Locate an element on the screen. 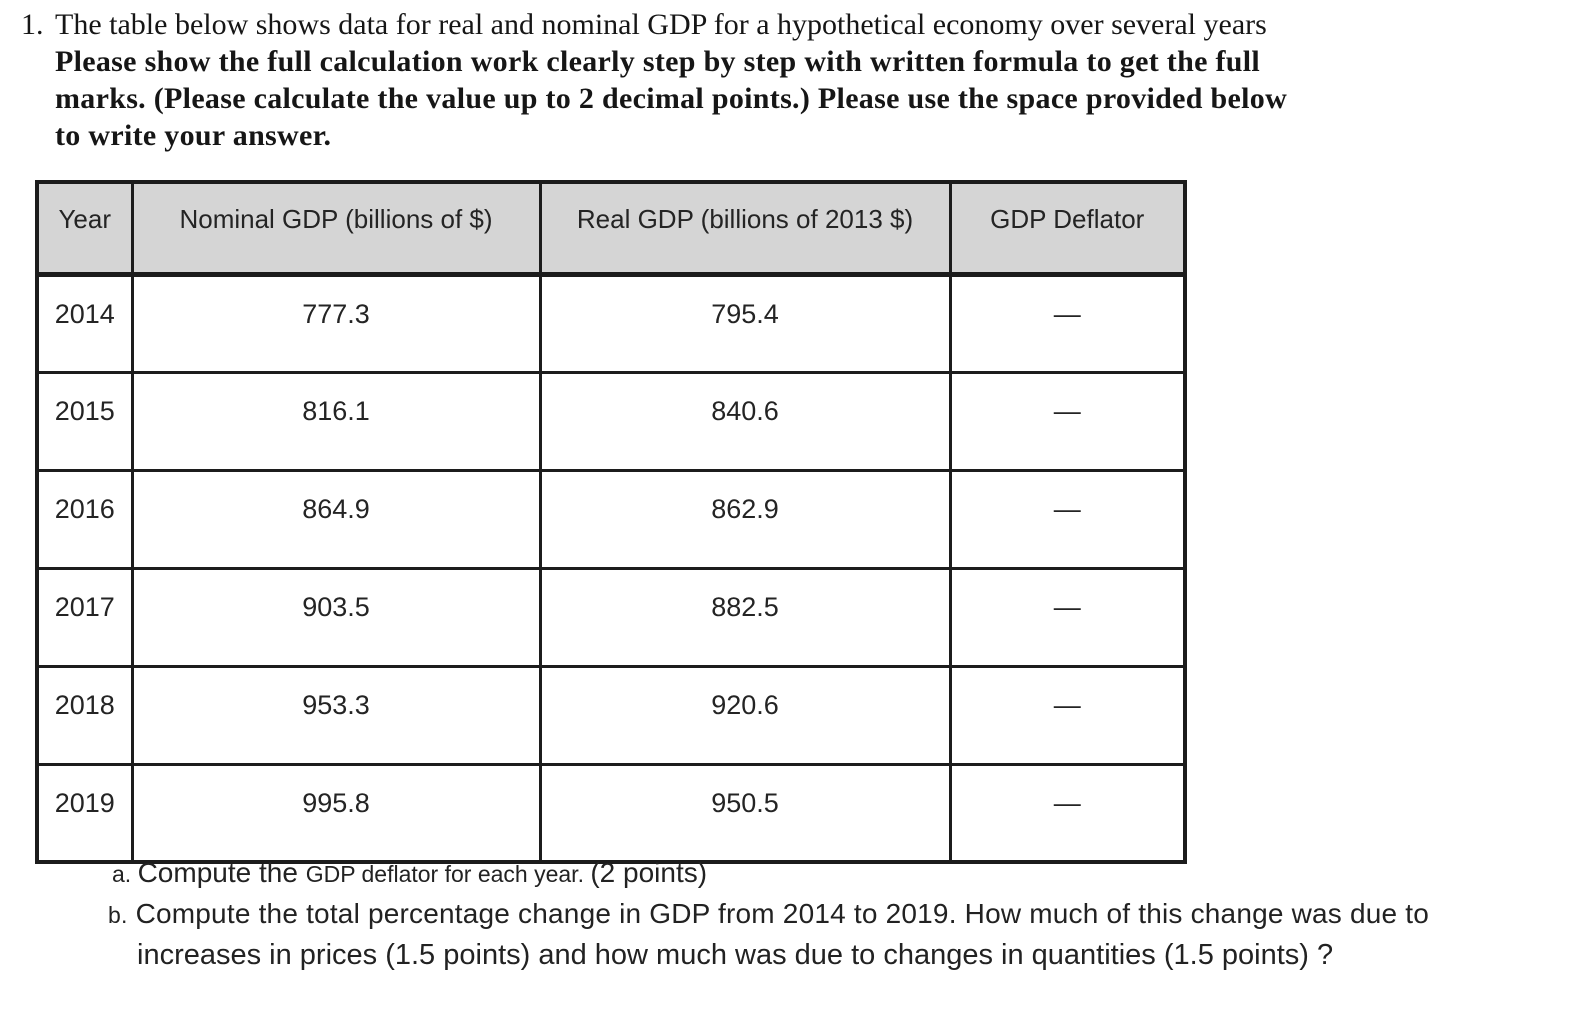  nominal-gdp-cell: 864.9 is located at coordinates (336, 519).